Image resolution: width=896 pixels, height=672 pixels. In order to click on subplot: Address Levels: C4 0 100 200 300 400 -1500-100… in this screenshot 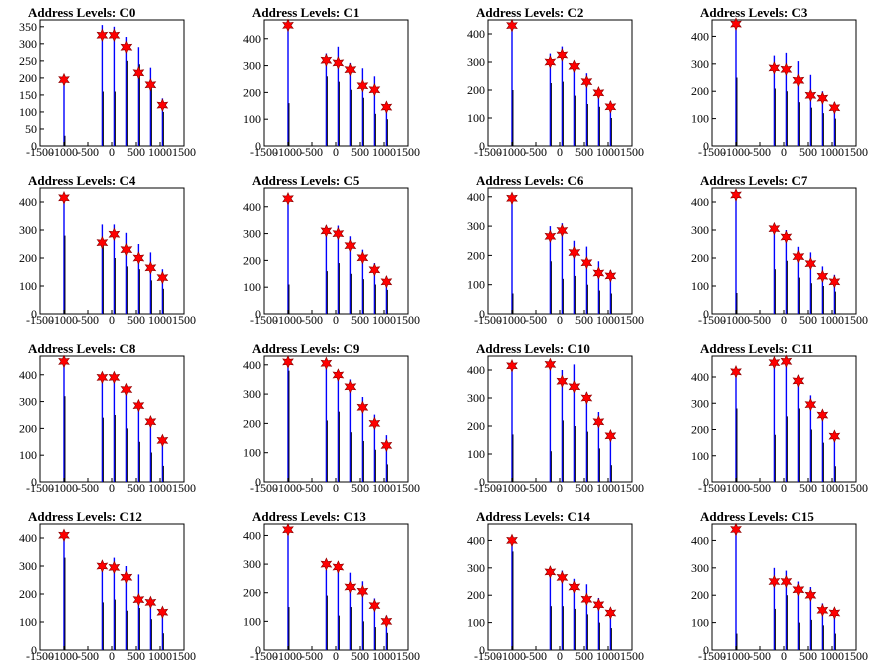, I will do `click(107, 250)`.